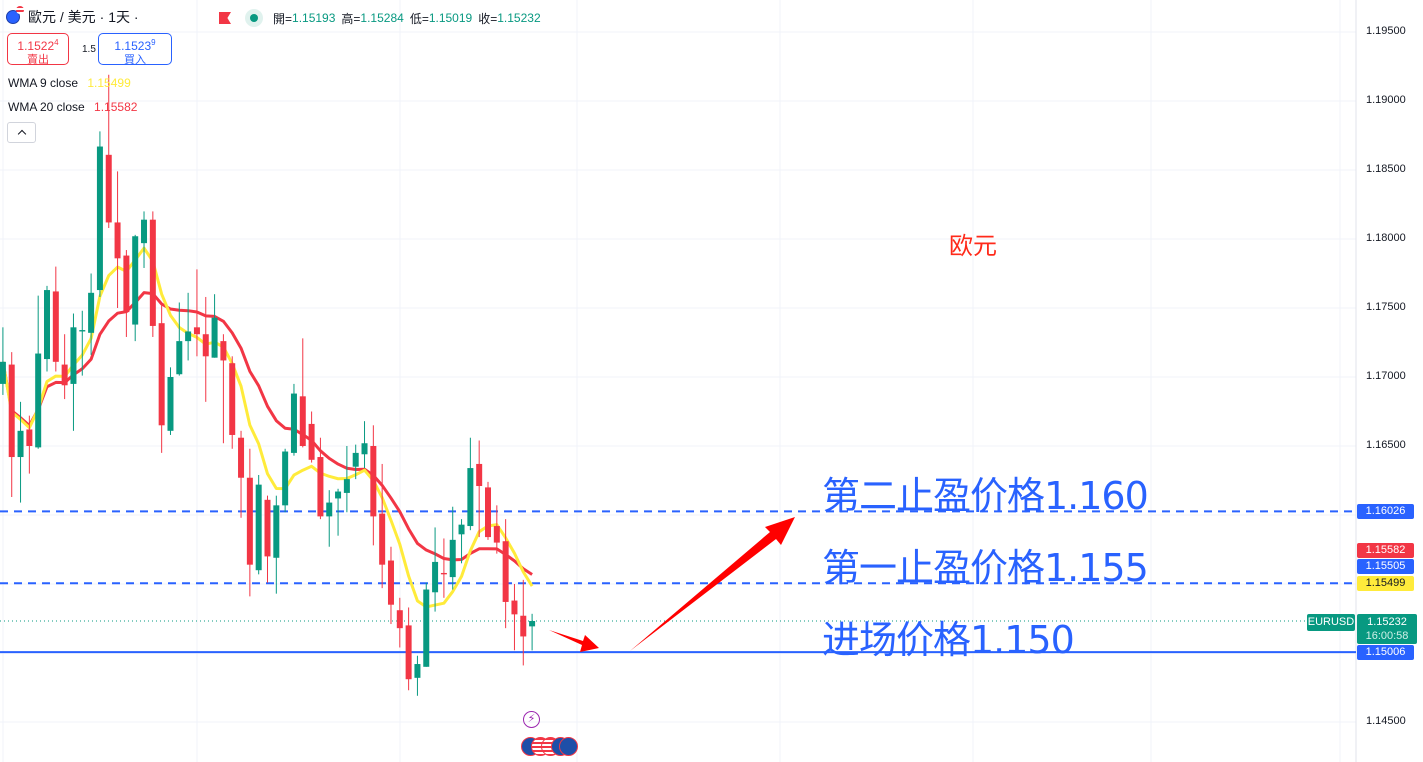 This screenshot has height=762, width=1423. I want to click on price-tick: 1.16500, so click(1386, 445).